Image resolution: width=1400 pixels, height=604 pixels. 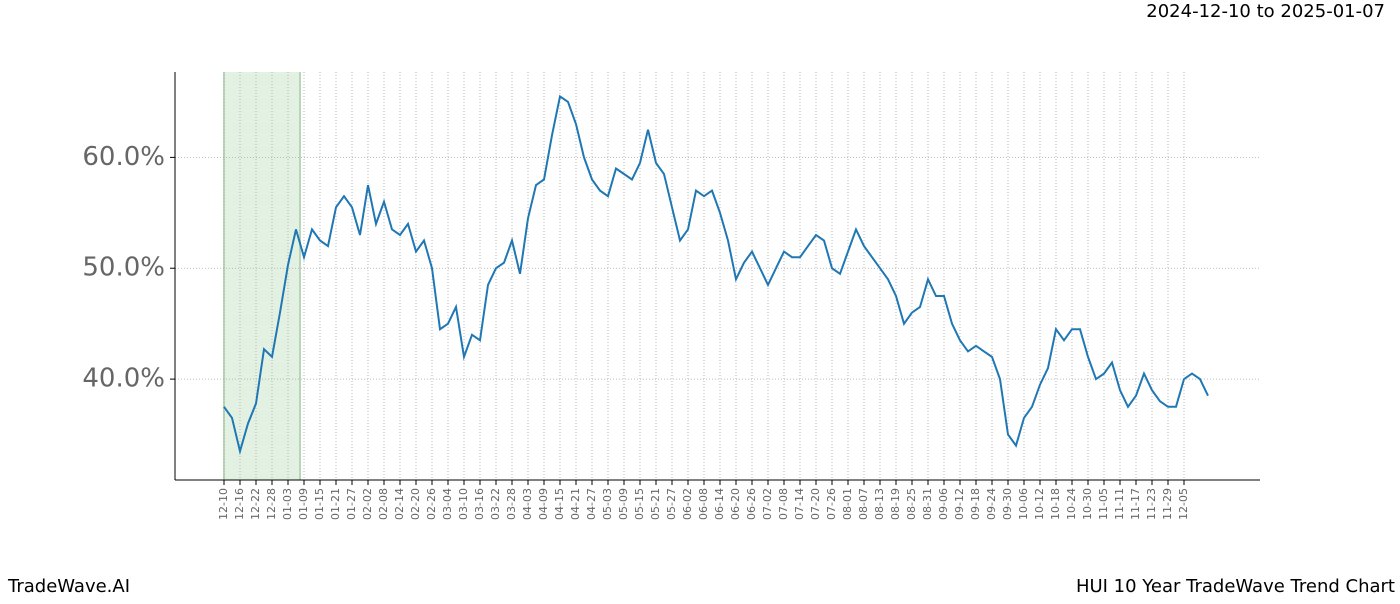 I want to click on x-tick-label: 02-20, so click(x=415, y=504).